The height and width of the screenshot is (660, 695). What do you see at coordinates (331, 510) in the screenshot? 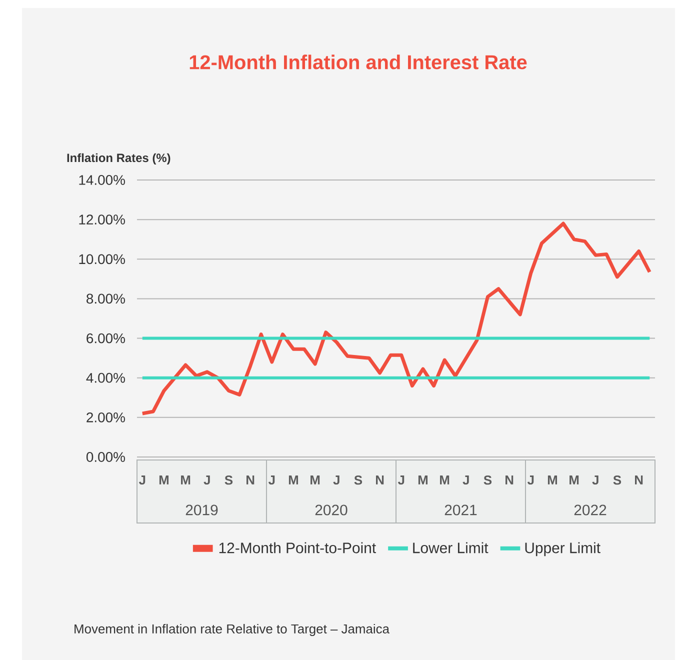
I see `text: 2020` at bounding box center [331, 510].